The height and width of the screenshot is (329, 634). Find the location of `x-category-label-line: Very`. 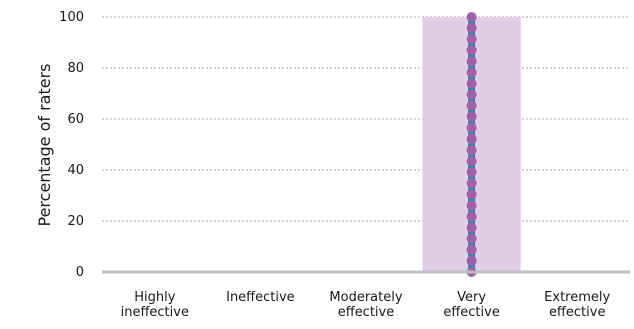

x-category-label-line: Very is located at coordinates (471, 297).